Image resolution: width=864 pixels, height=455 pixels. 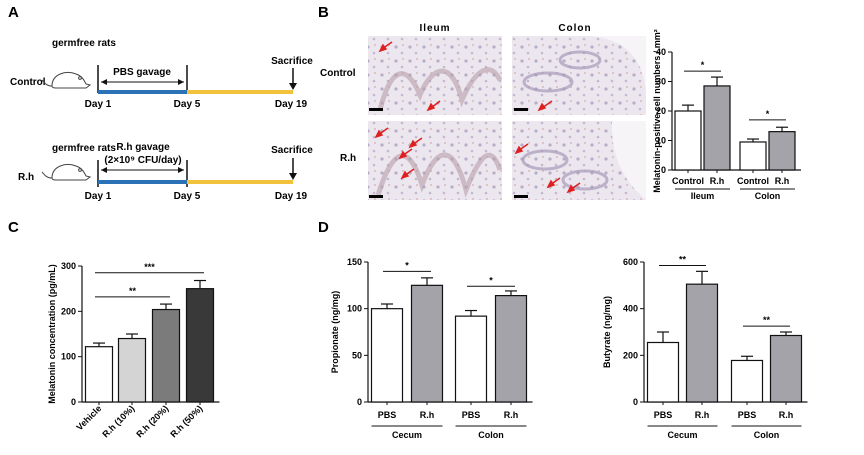 I want to click on group-label: Cecum, so click(x=407, y=435).